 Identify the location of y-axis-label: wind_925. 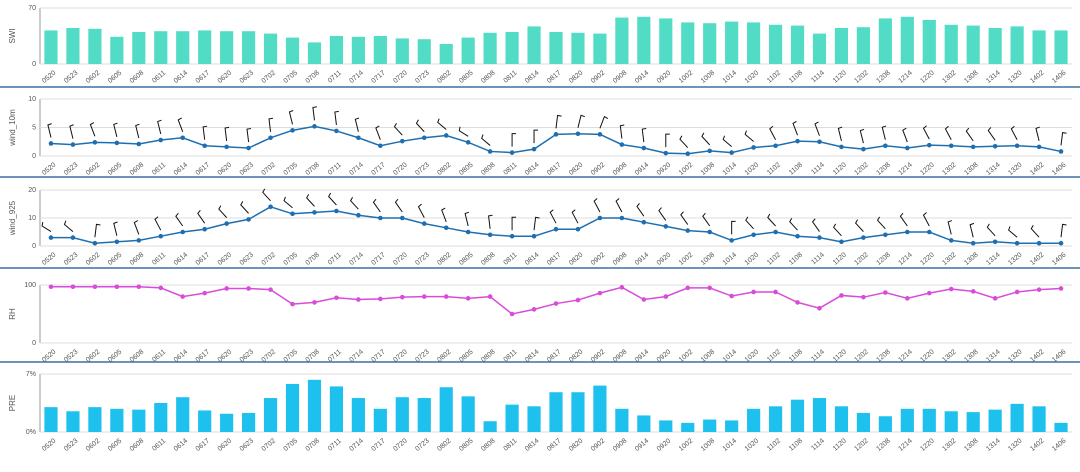
(12, 218).